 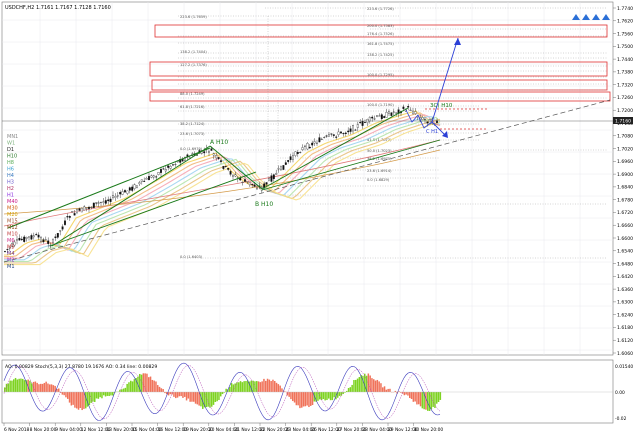 What do you see at coordinates (192, 134) in the screenshot?
I see `fib-label: 23.6 (1.7073)` at bounding box center [192, 134].